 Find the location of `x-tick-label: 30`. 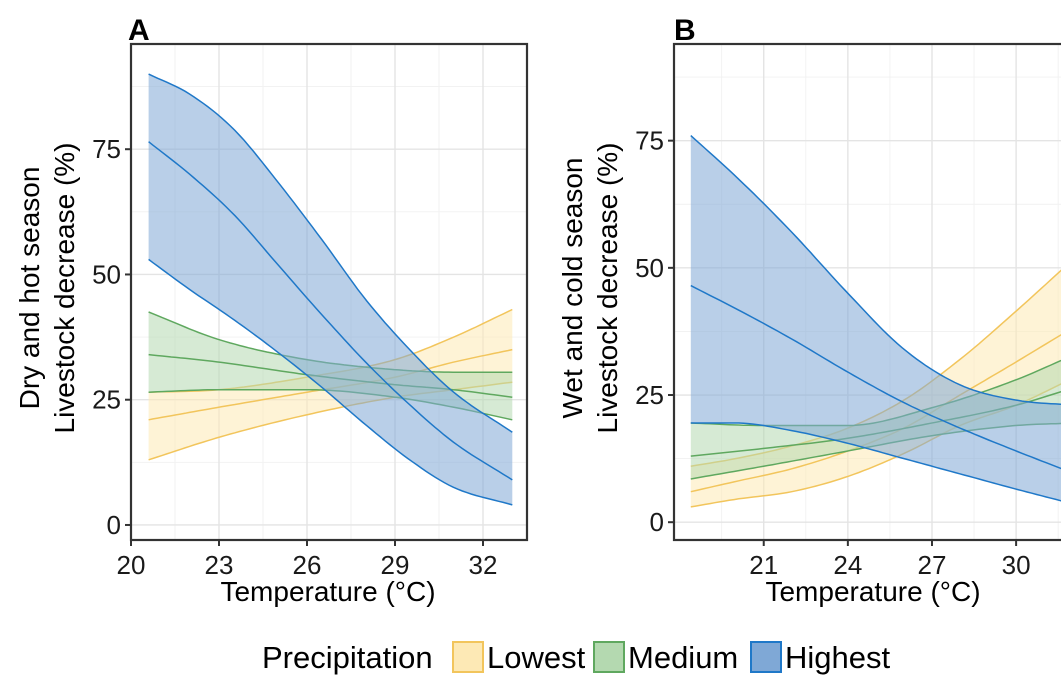

x-tick-label: 30 is located at coordinates (1016, 565).